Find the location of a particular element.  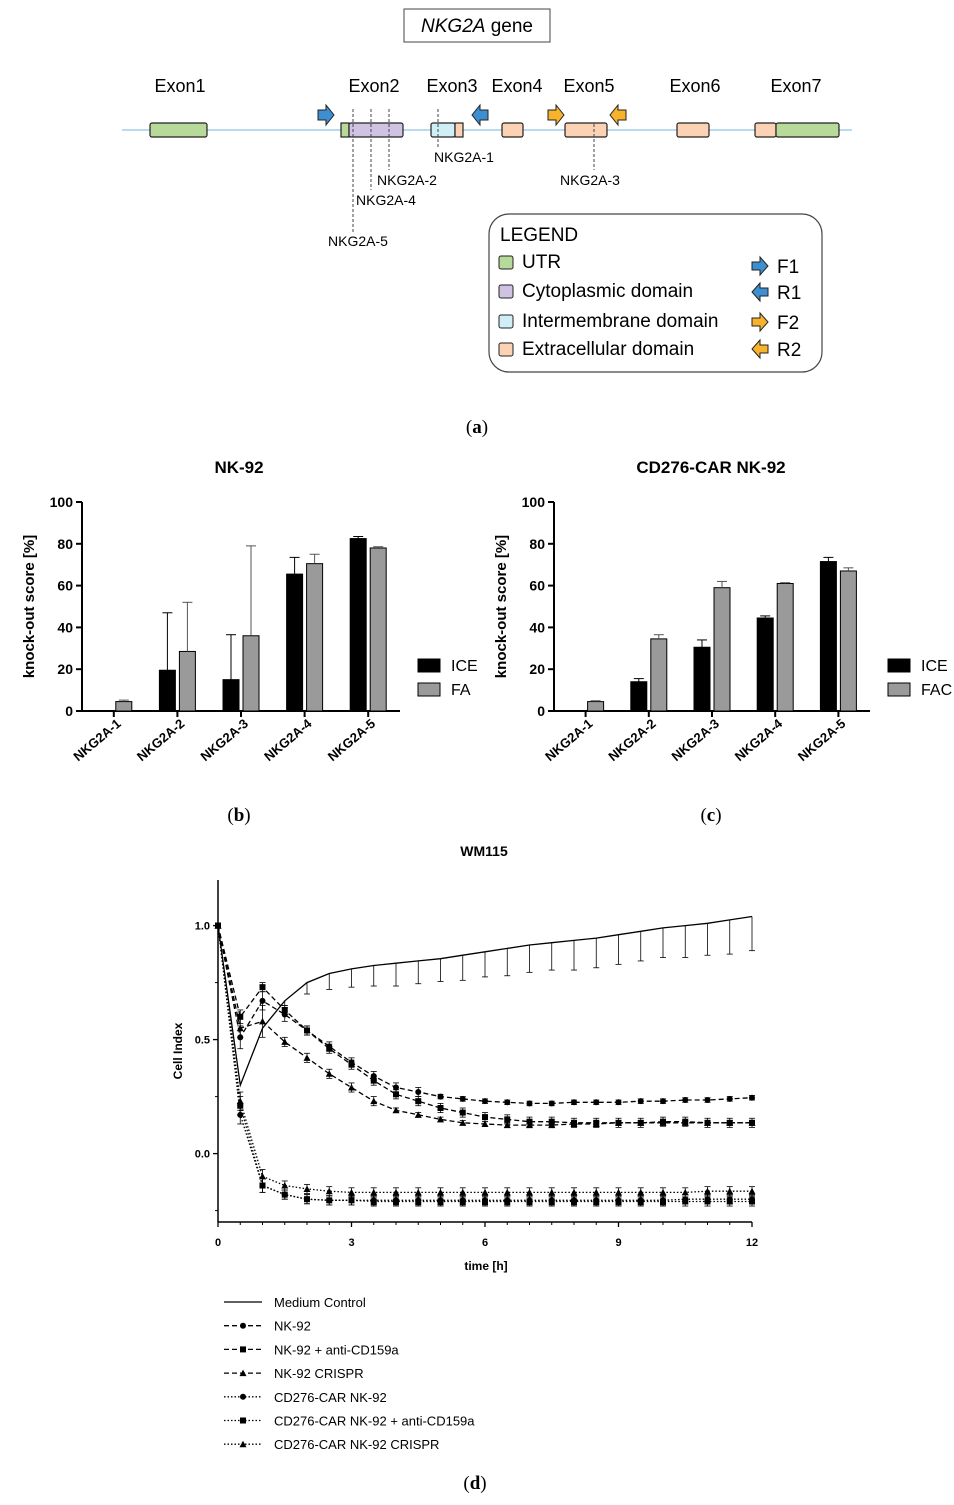

legend-label-ice: ICE is located at coordinates (464, 666).